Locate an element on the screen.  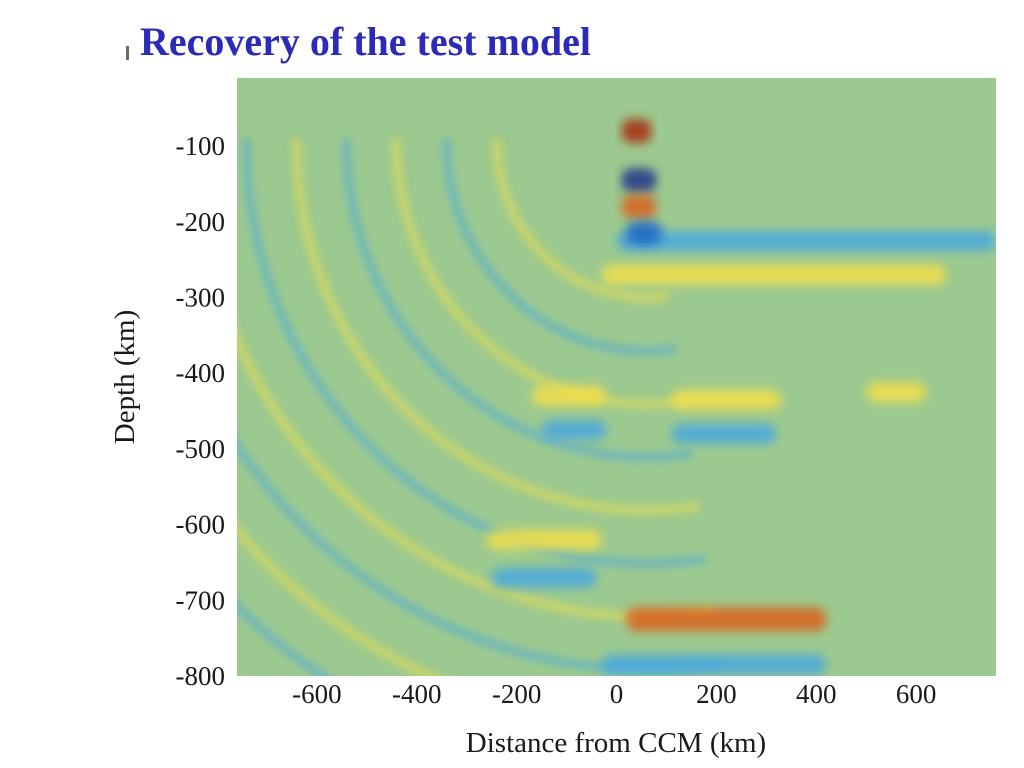
x-tick-label: -600 is located at coordinates (317, 694).